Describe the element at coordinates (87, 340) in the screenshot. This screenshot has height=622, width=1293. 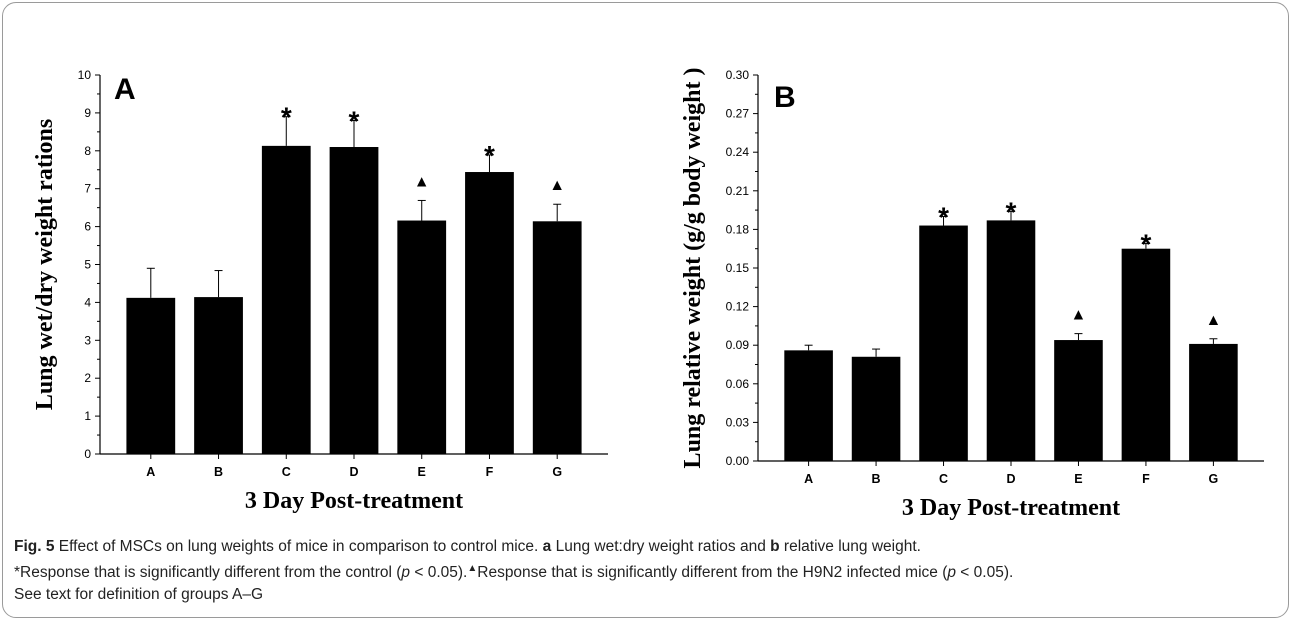
I see `chart-a-y-tick-label: 3` at that location.